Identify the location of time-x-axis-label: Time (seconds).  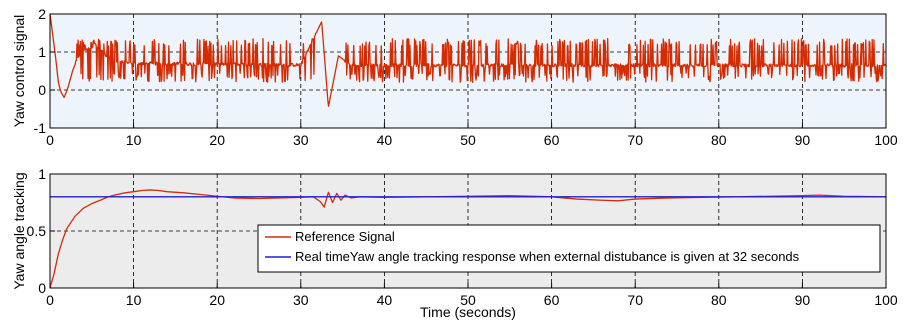
(468, 312).